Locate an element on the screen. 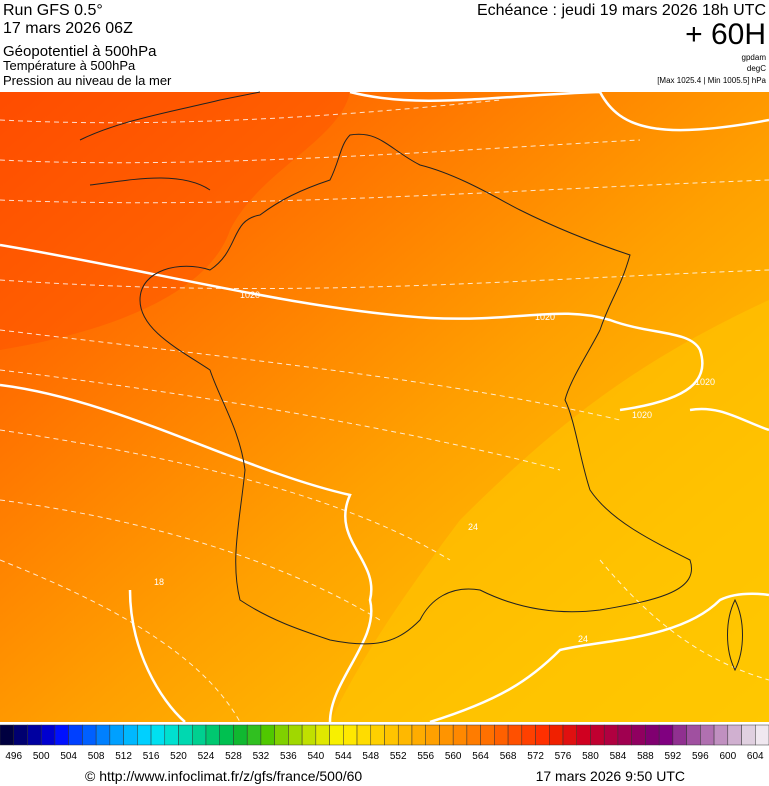 The image size is (769, 786). echeance: Echéance : jeudi 19 mars 2026 18h UTC is located at coordinates (621, 10).